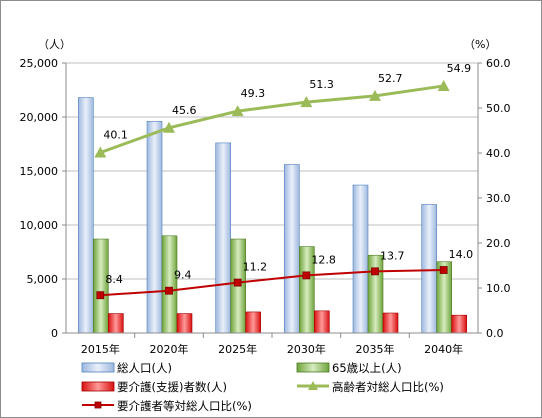 The width and height of the screenshot is (542, 418). Describe the element at coordinates (255, 267) in the screenshot. I see `data-label: 11.2` at that location.